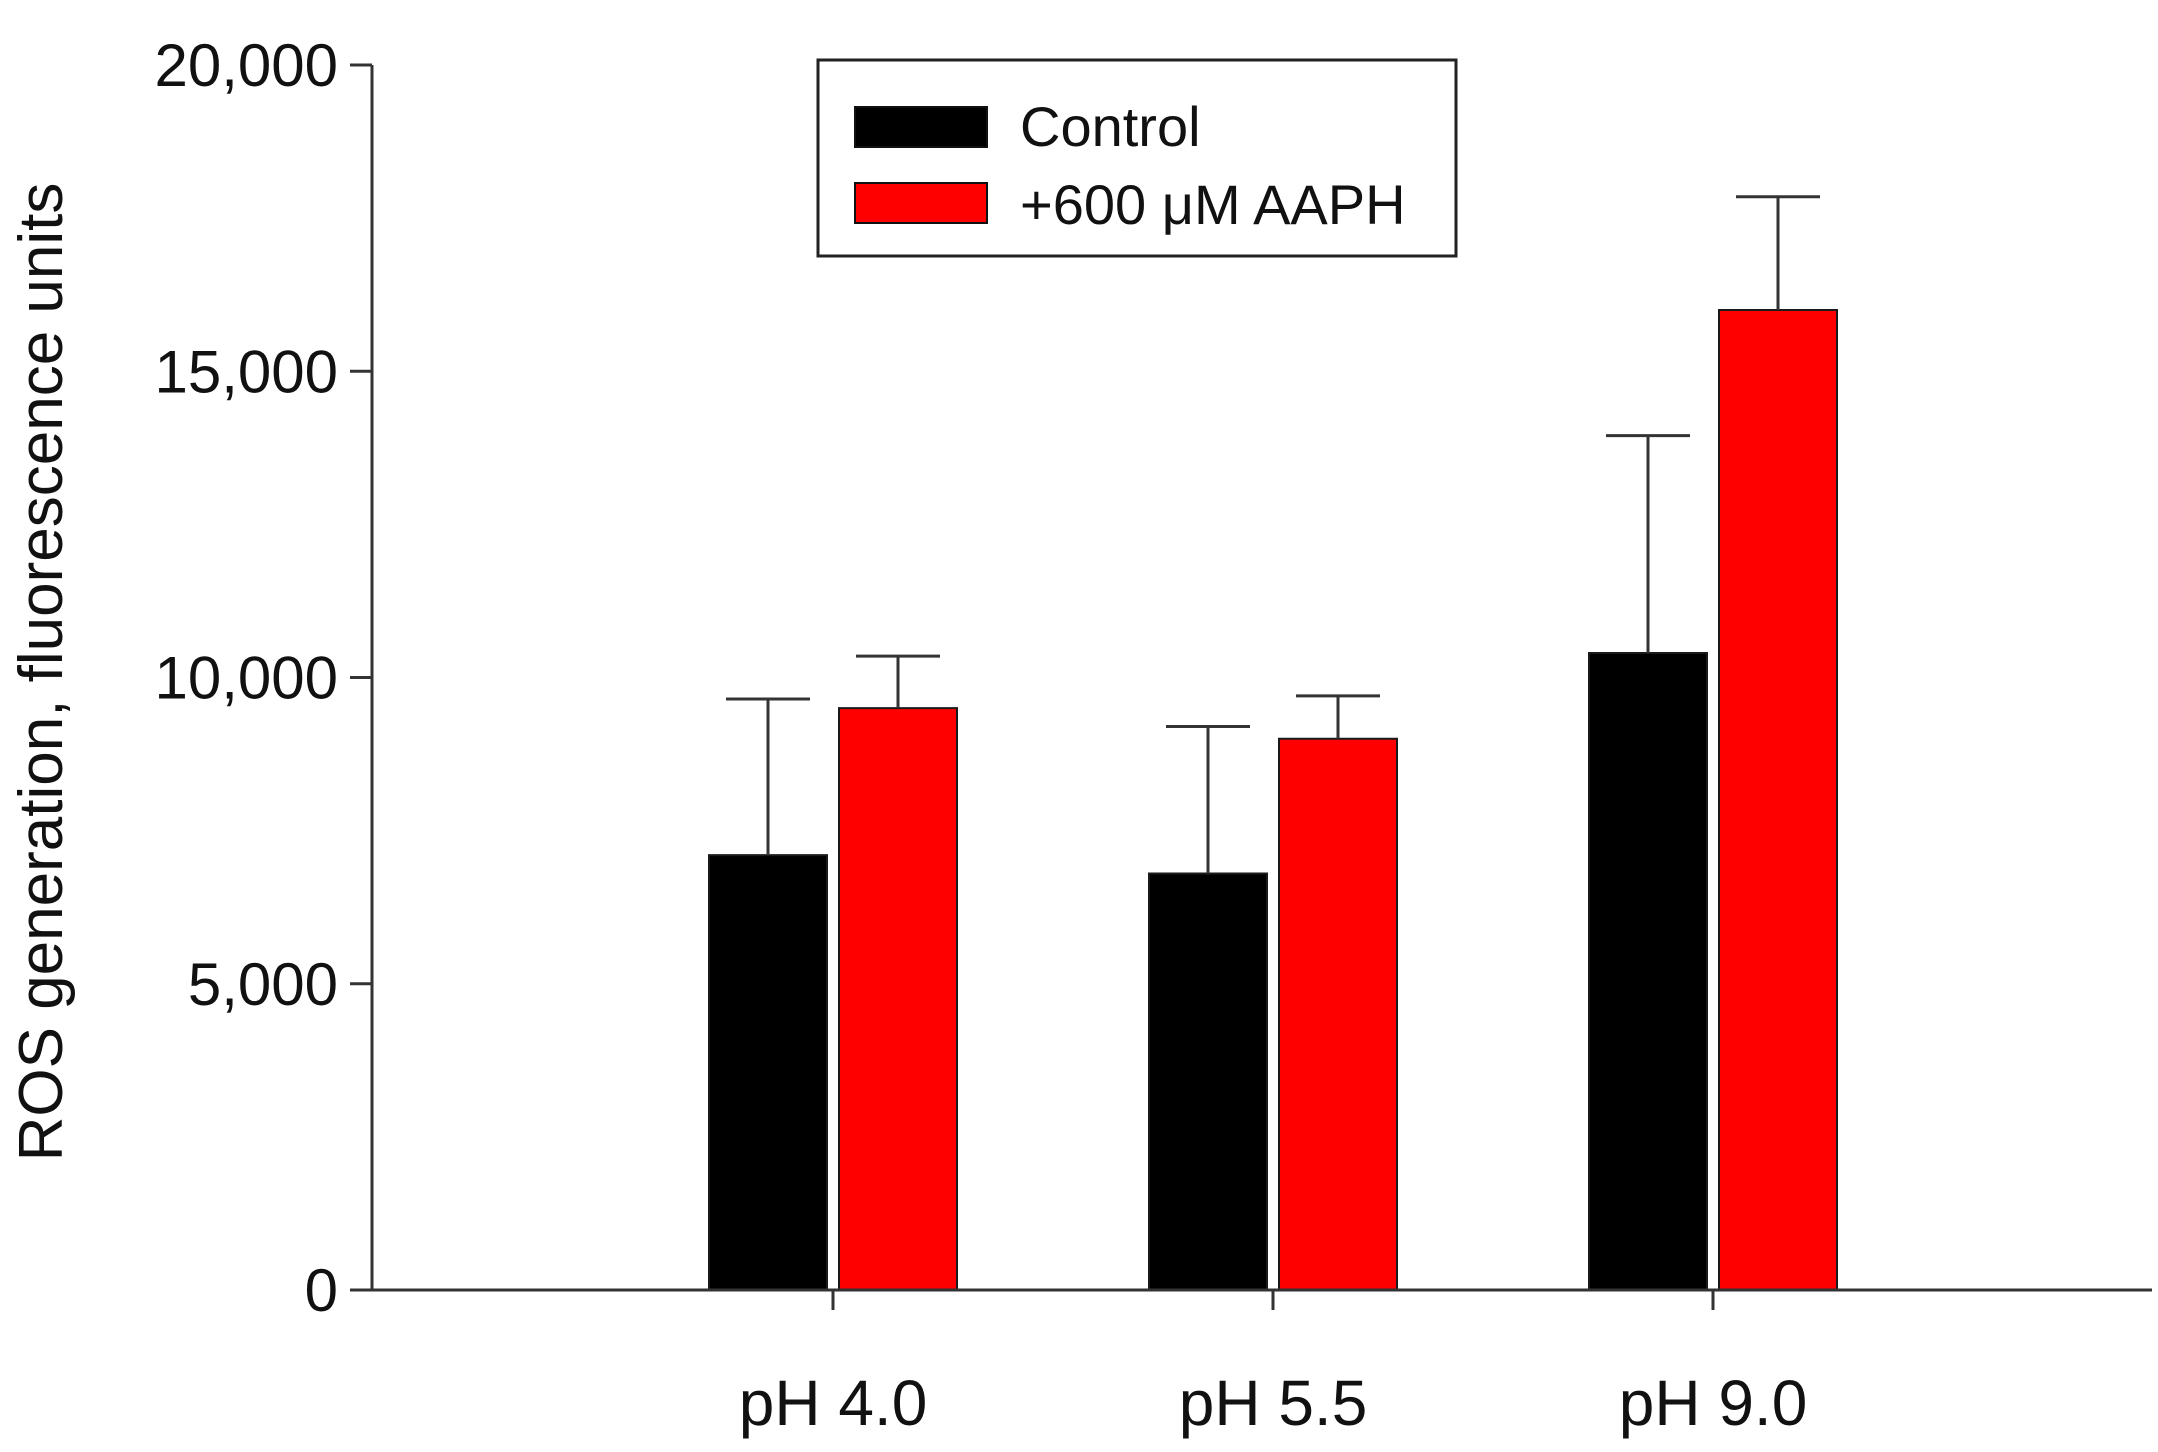  What do you see at coordinates (41, 672) in the screenshot?
I see `y-axis-title: ROS generation, fluorescence units` at bounding box center [41, 672].